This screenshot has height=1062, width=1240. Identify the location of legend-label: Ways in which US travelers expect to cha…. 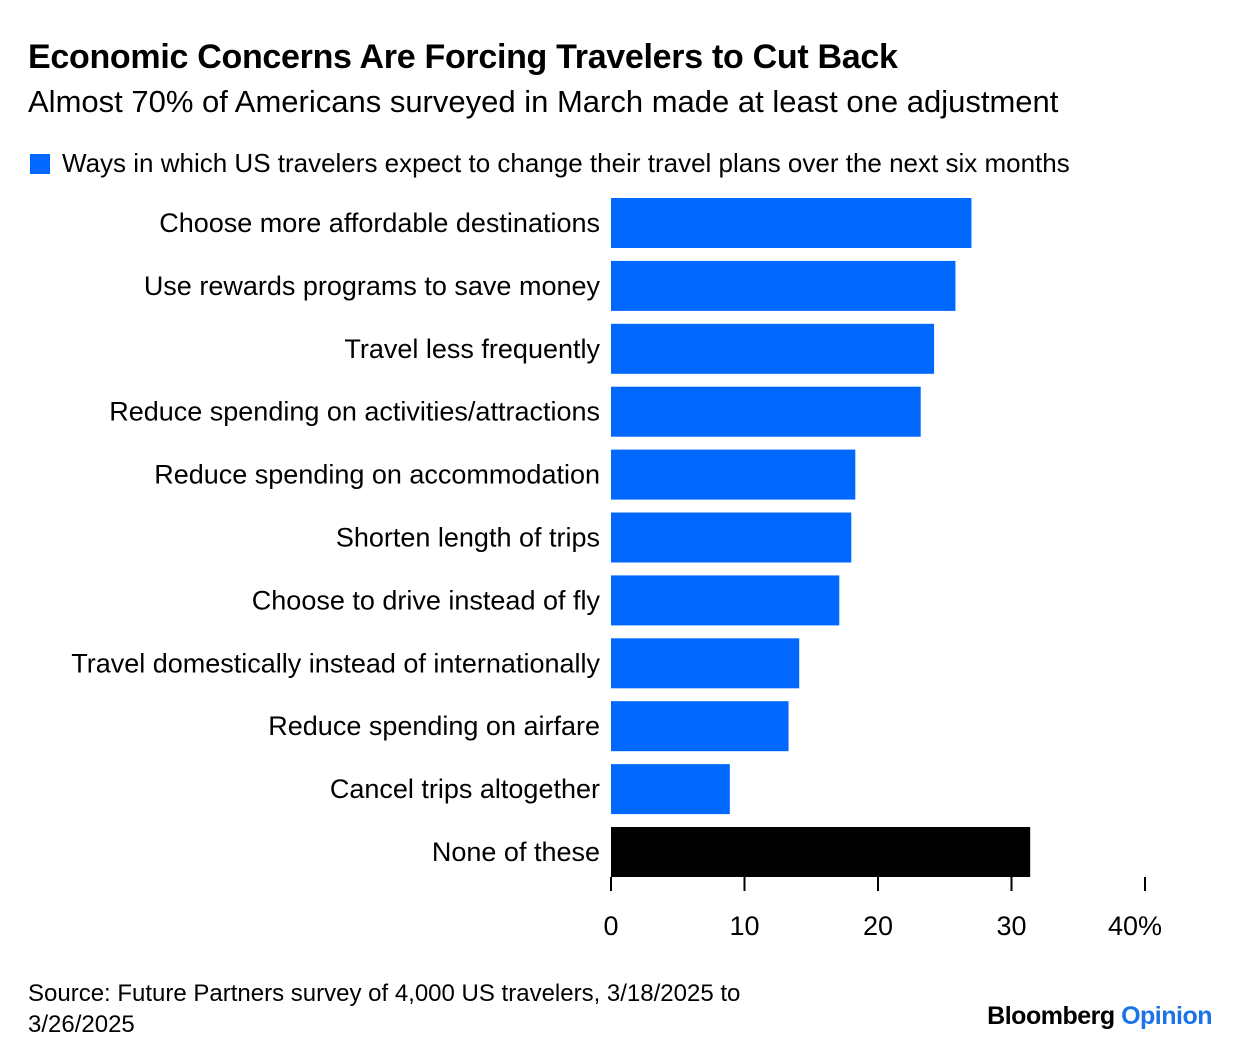
(566, 163).